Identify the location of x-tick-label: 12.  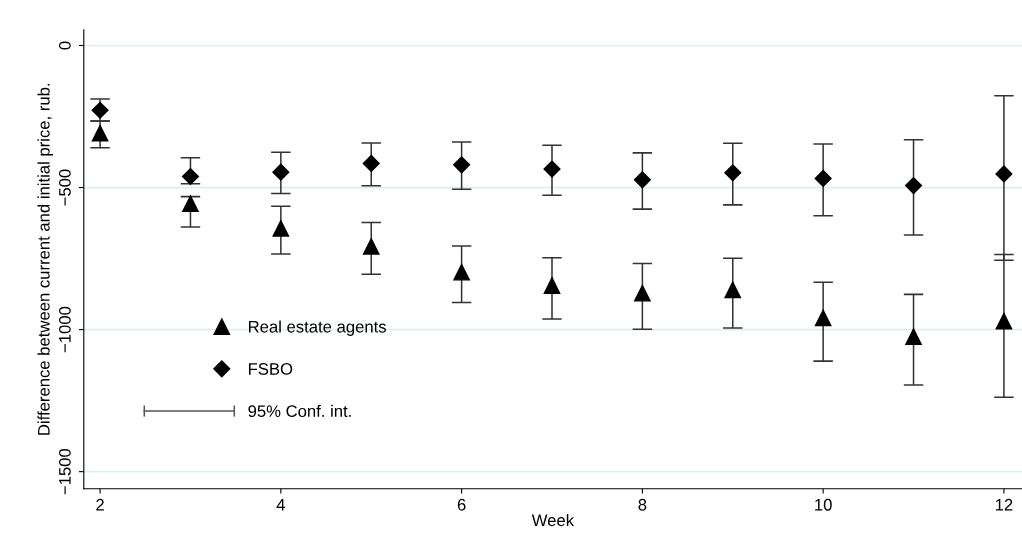
(1004, 504).